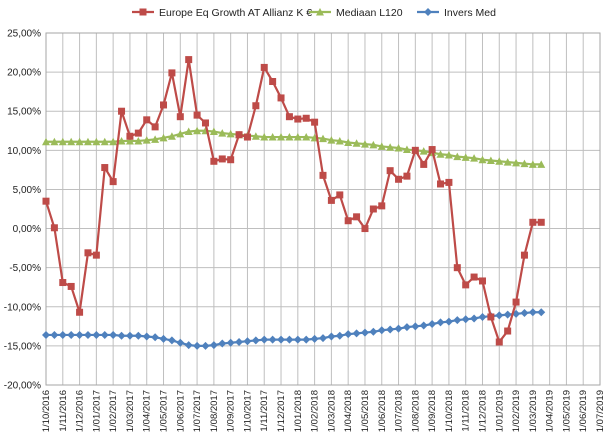 The image size is (605, 443). What do you see at coordinates (231, 411) in the screenshot?
I see `x-tick-label: 1/09/2017` at bounding box center [231, 411].